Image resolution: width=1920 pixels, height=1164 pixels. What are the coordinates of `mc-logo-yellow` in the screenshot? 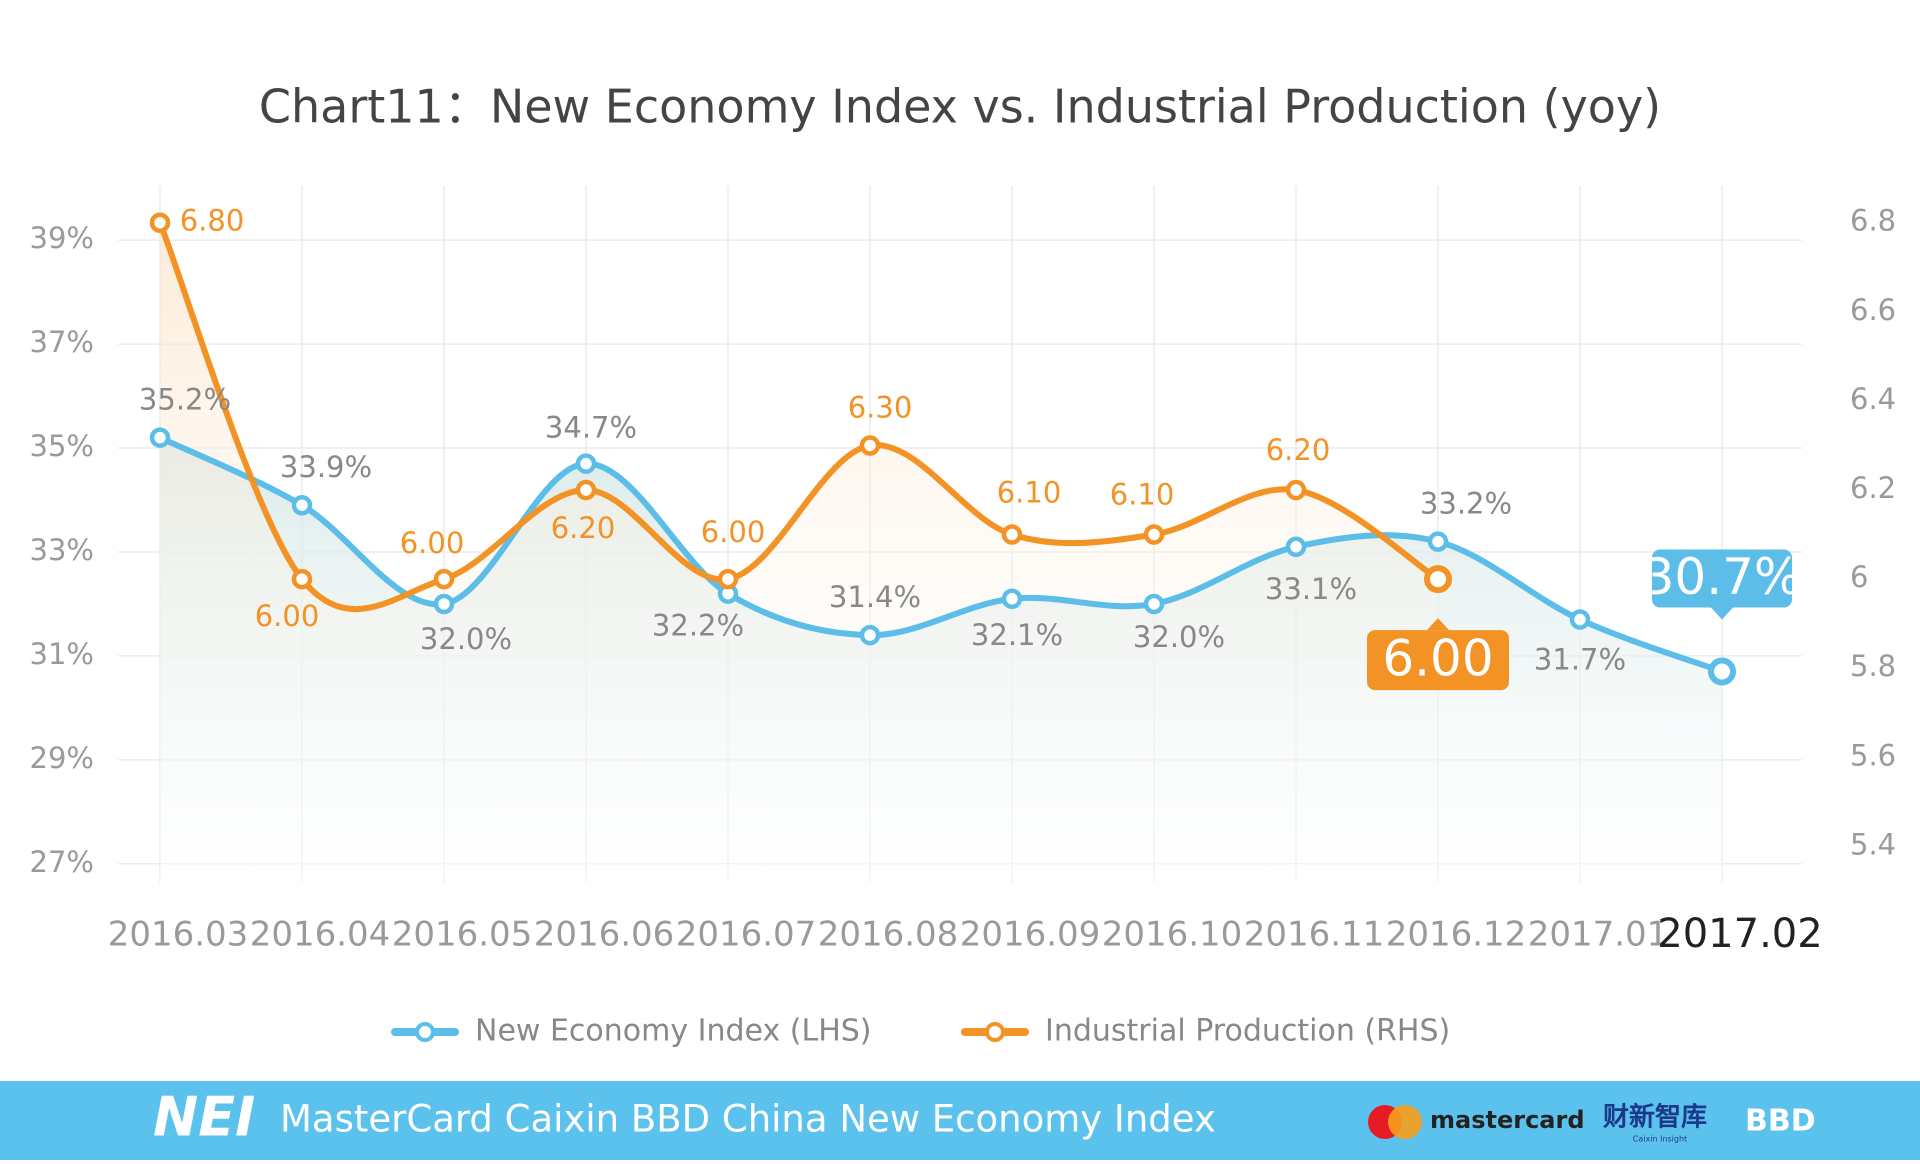 It's located at (1405, 1122).